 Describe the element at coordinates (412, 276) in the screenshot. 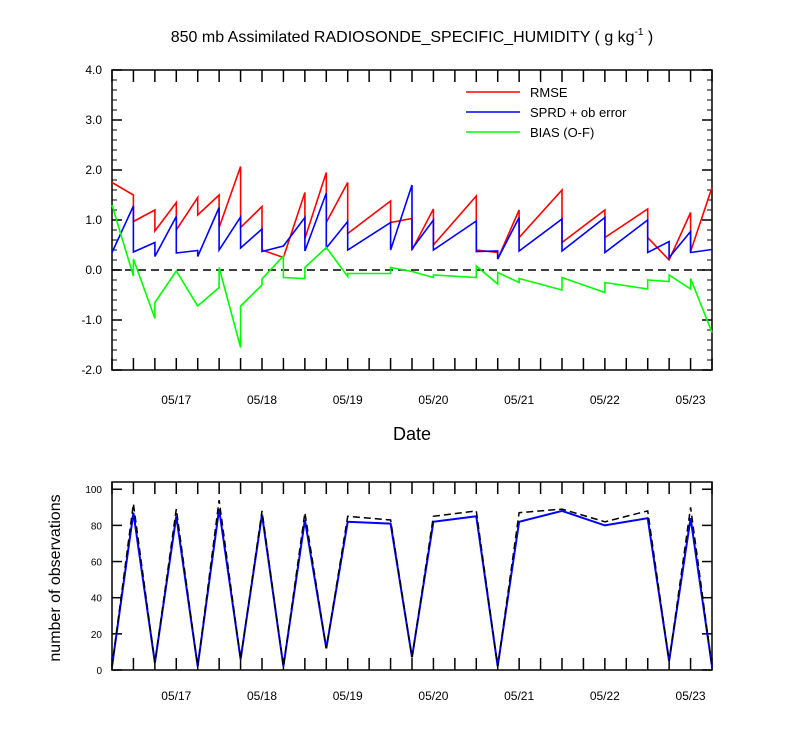

I see `series-line-bias-o-f` at that location.